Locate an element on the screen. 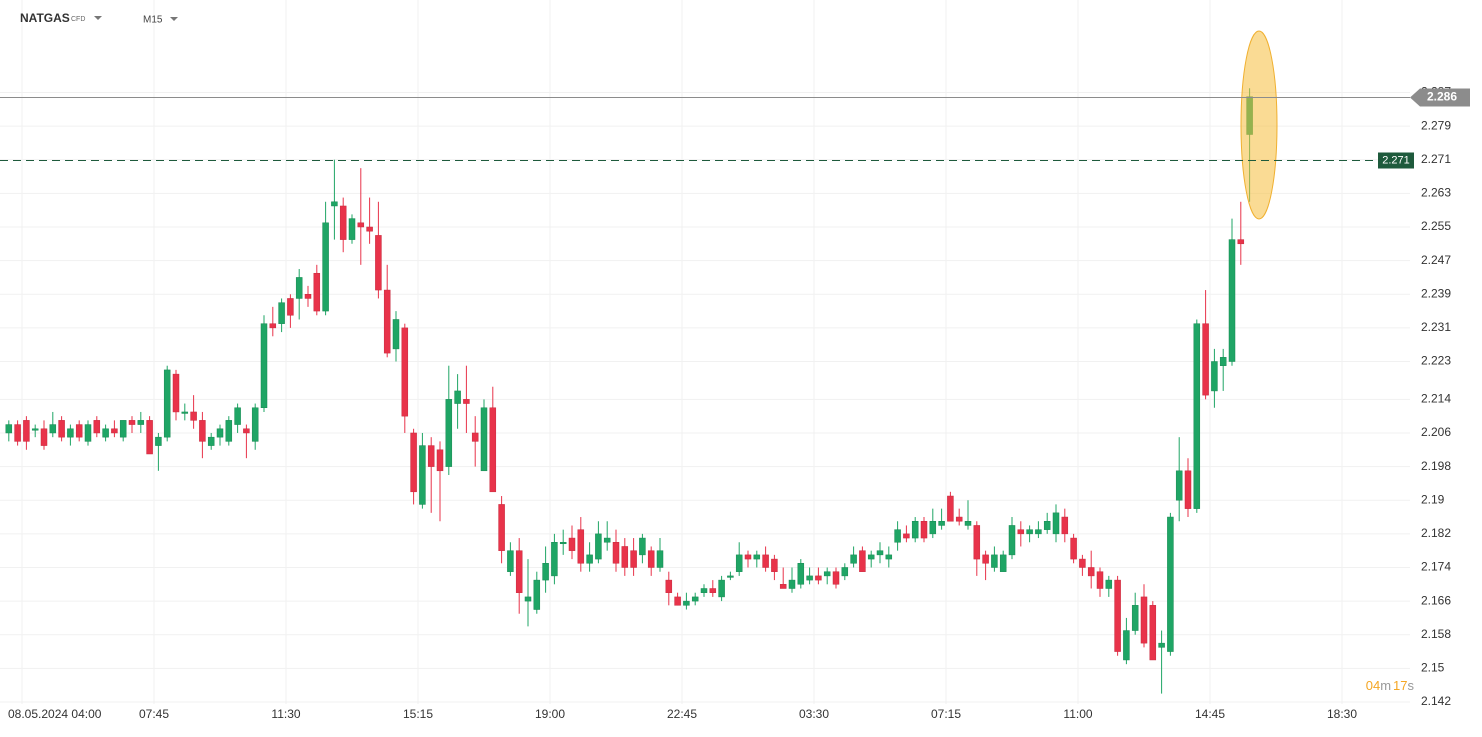 Image resolution: width=1482 pixels, height=737 pixels. y-tick-label: 2.198 is located at coordinates (1436, 466).